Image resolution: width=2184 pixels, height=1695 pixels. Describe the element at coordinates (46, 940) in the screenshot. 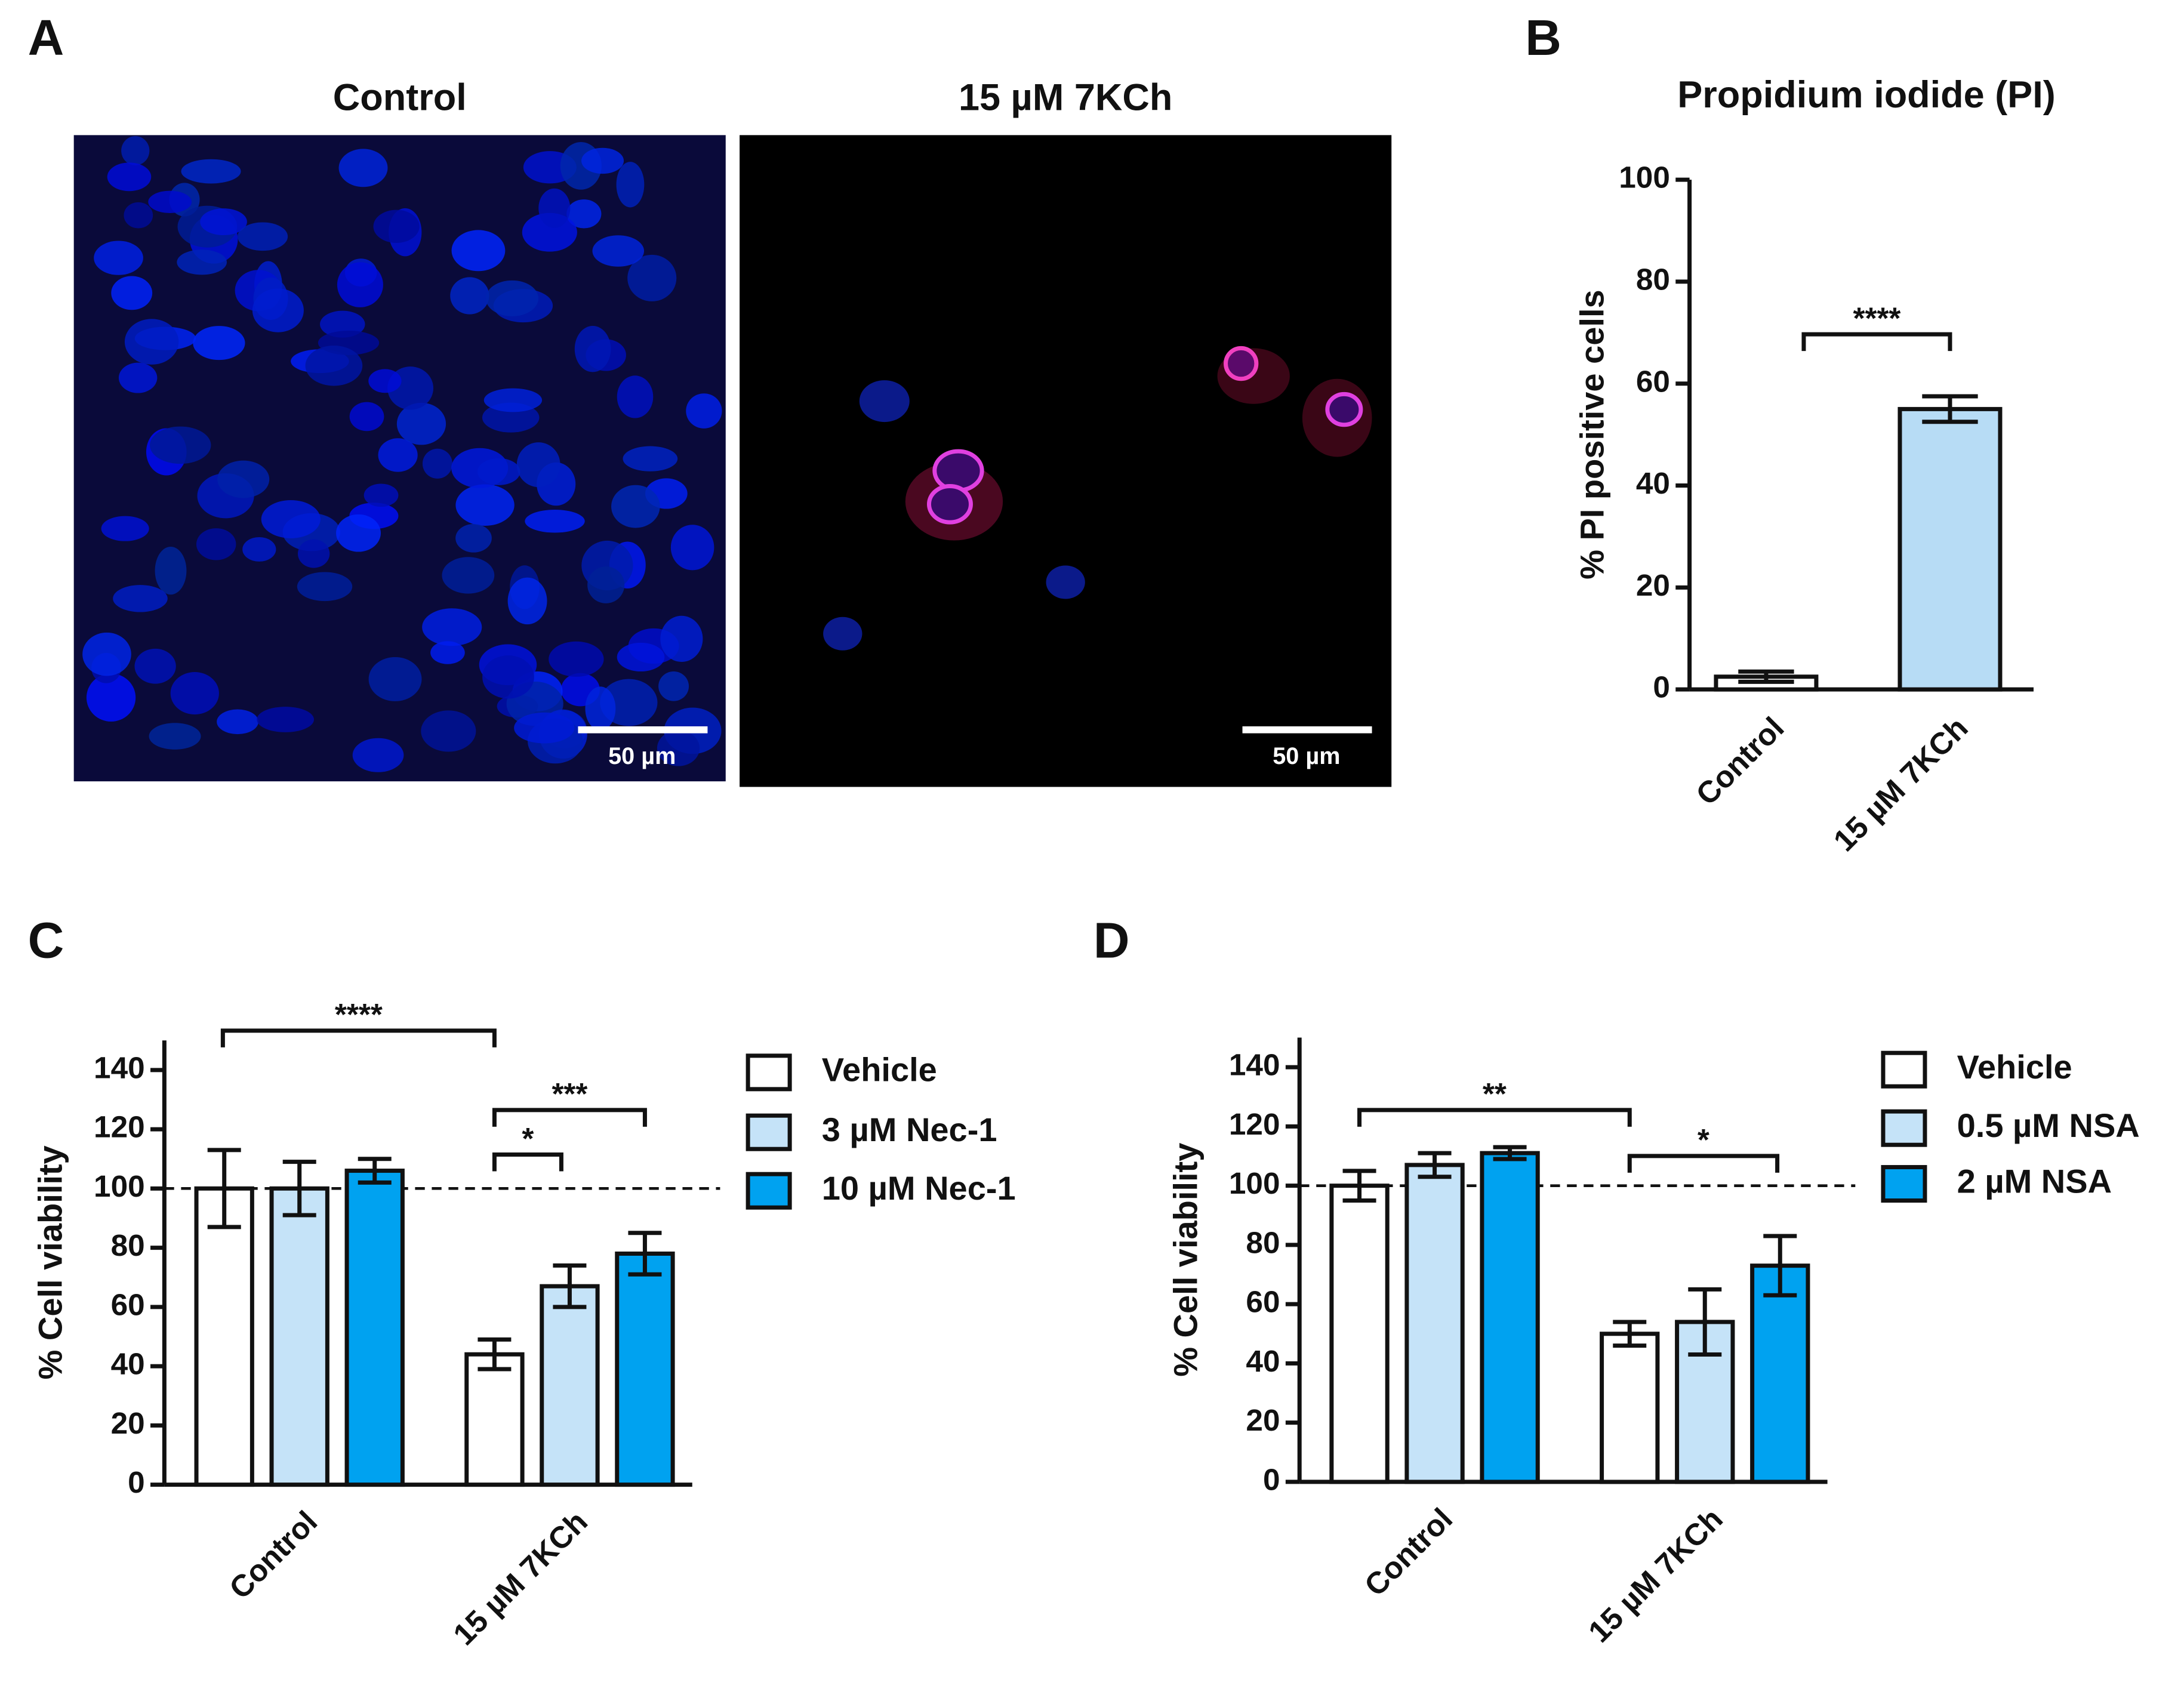

I see `panel-label: C` at that location.